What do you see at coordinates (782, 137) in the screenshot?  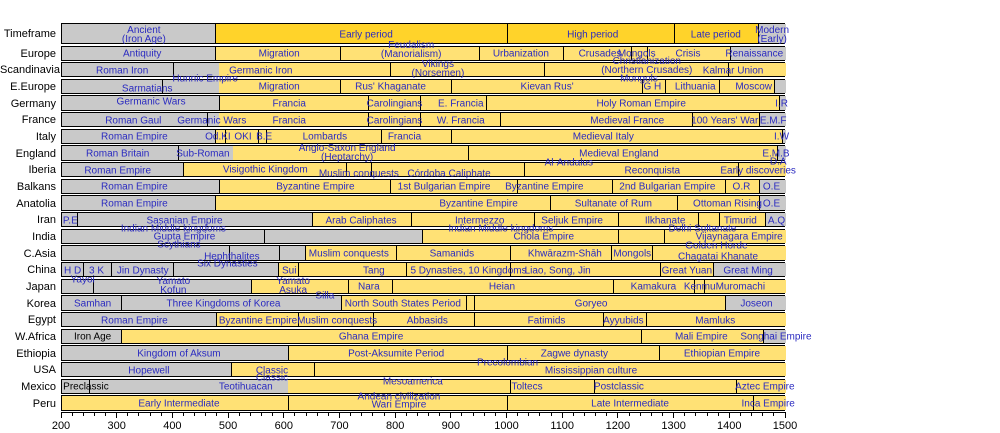 I see `bar-label: I.W` at bounding box center [782, 137].